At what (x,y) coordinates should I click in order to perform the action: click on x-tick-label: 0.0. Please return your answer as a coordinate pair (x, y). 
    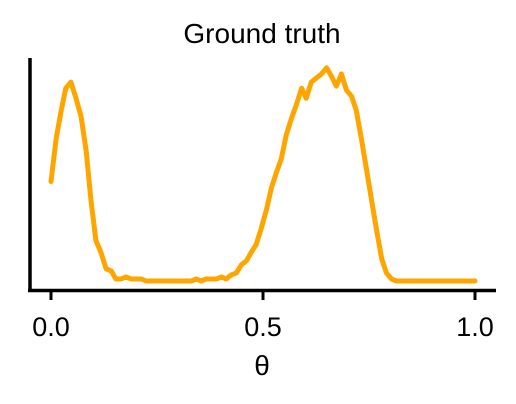
    Looking at the image, I should click on (51, 327).